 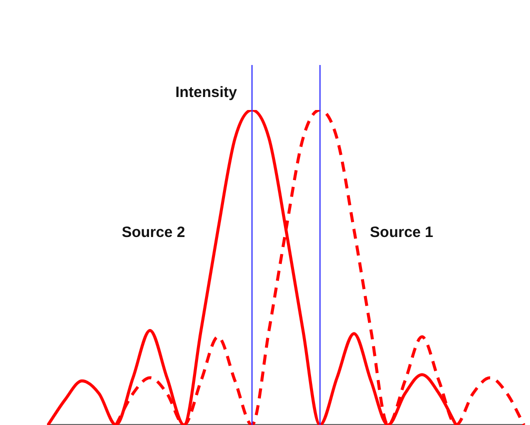 I want to click on text: Intensity, so click(x=206, y=93).